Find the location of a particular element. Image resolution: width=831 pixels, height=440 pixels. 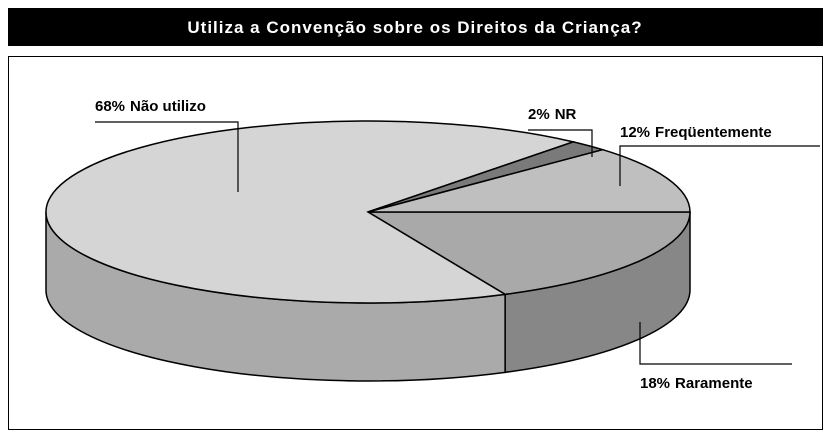

slice-value: 18% is located at coordinates (655, 383).